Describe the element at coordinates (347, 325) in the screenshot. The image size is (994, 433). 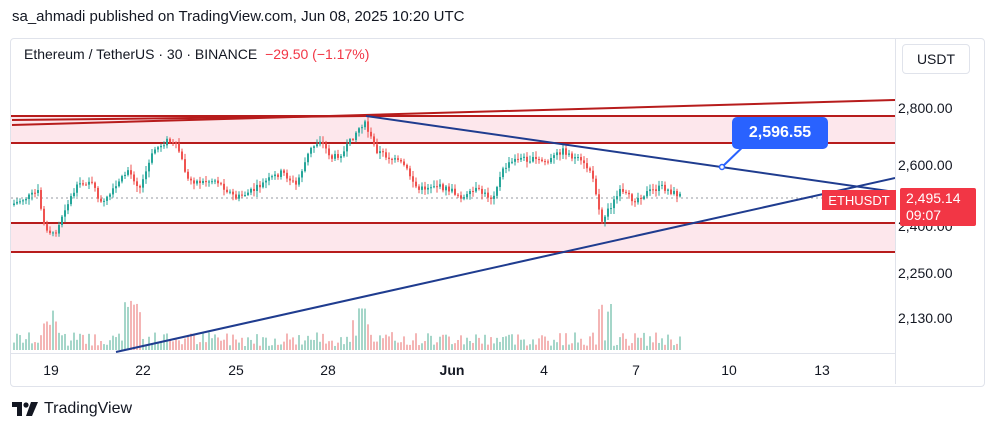
I see `volume-bars` at that location.